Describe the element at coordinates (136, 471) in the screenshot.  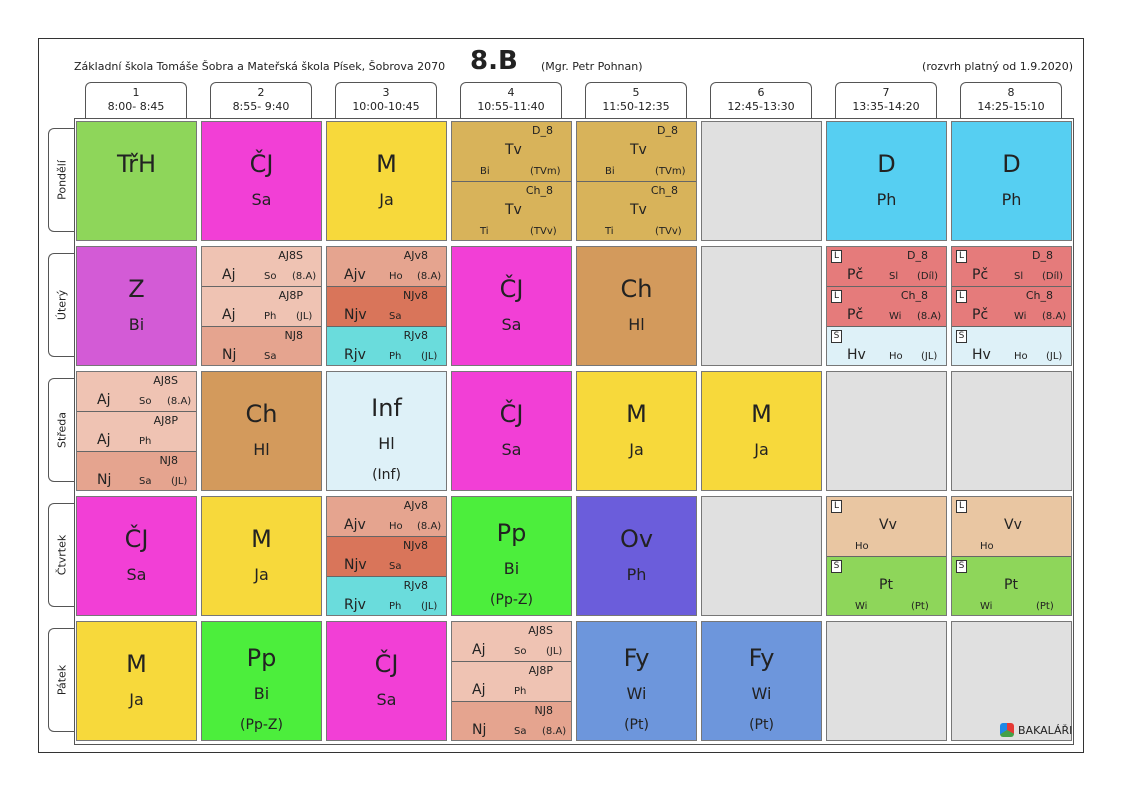
I see `group-lesson: NJ8 Nj Sa (JL)` at that location.